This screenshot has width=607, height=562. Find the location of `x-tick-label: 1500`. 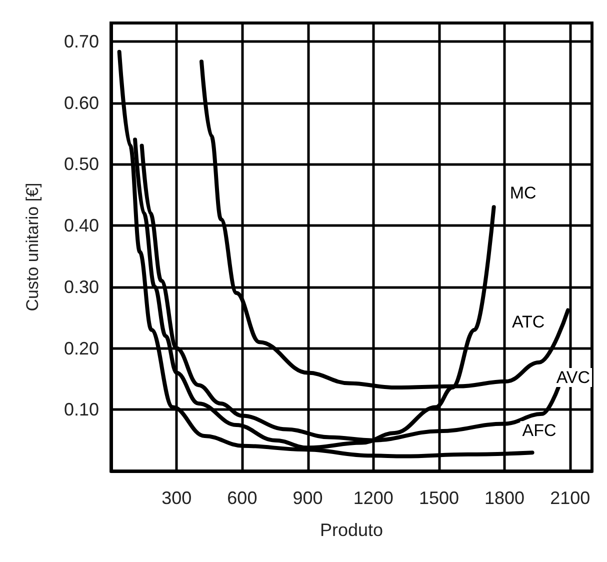

x-tick-label: 1500 is located at coordinates (438, 498).